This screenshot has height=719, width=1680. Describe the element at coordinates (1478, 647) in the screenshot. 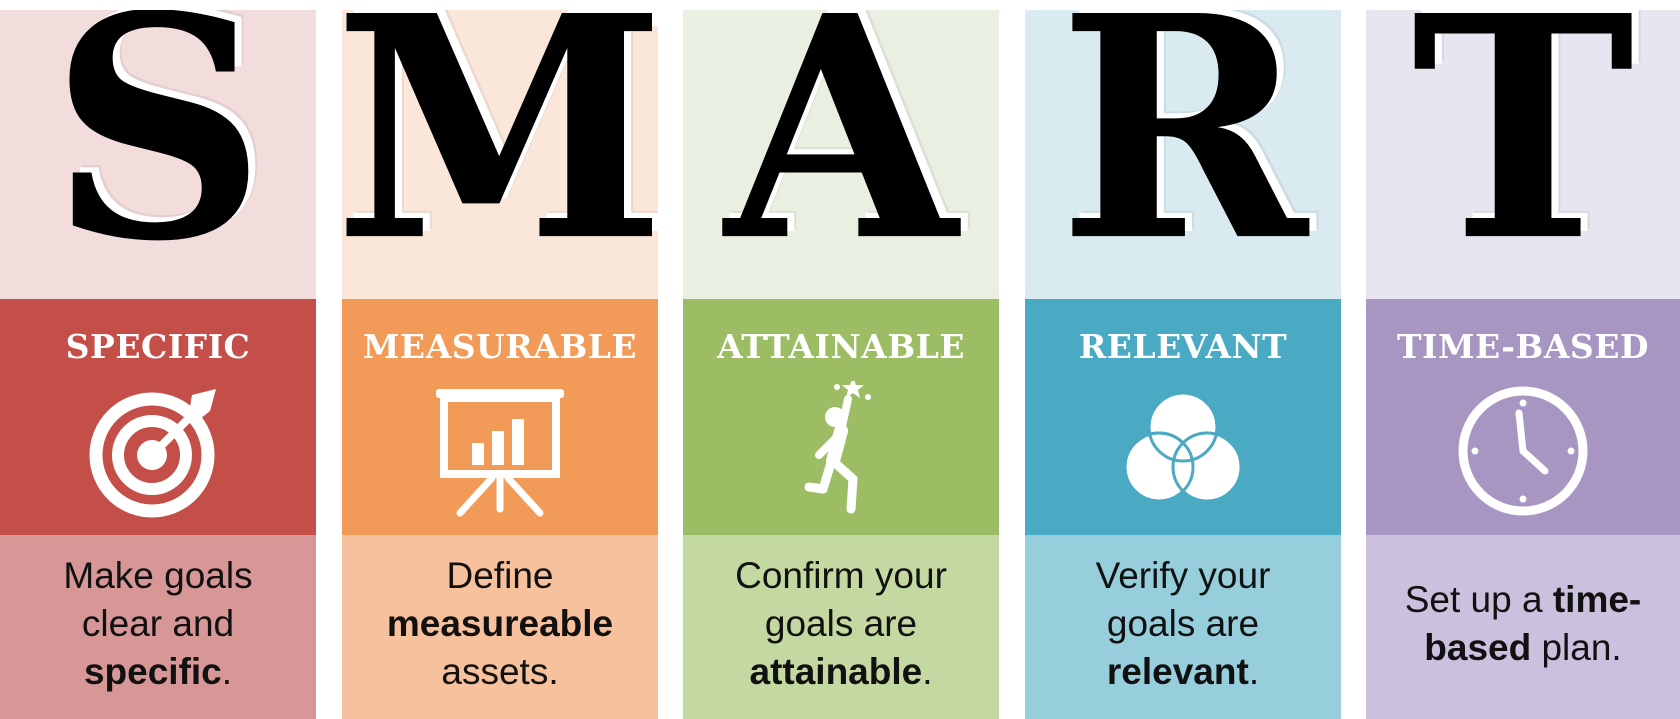

I see `emphasis-text: based` at that location.